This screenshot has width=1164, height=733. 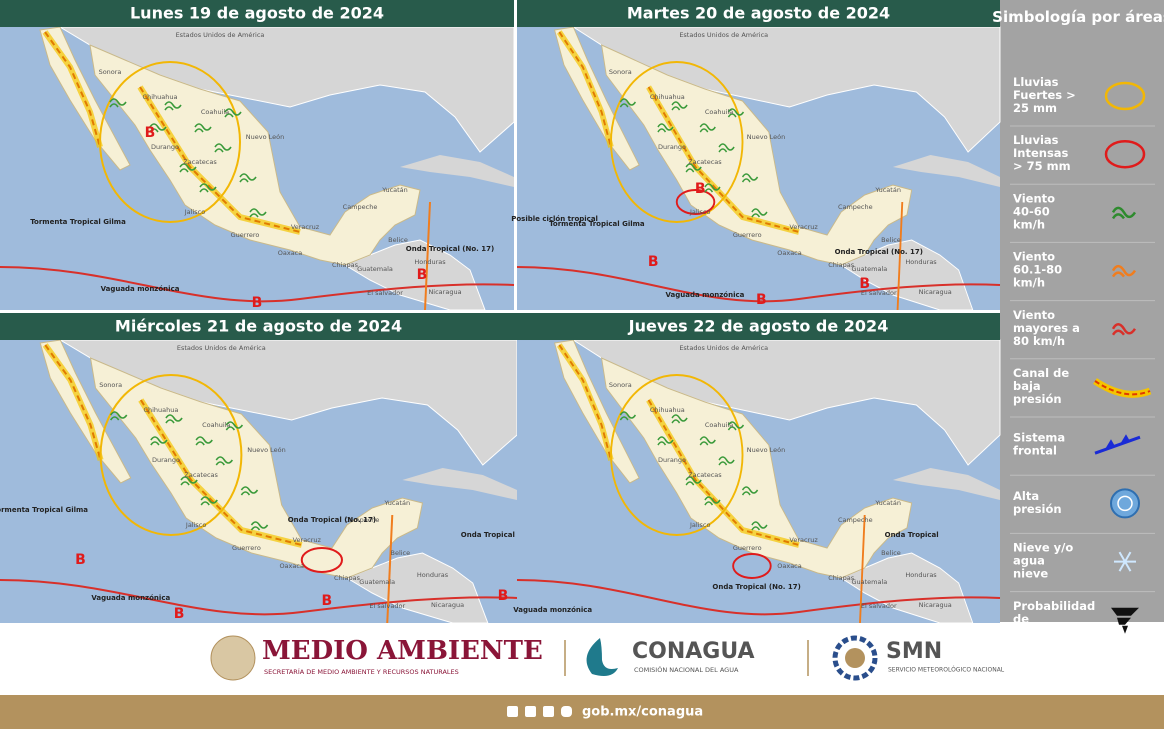 I want to click on legend-label: Viento 40-60 km/h, so click(x=1034, y=211).